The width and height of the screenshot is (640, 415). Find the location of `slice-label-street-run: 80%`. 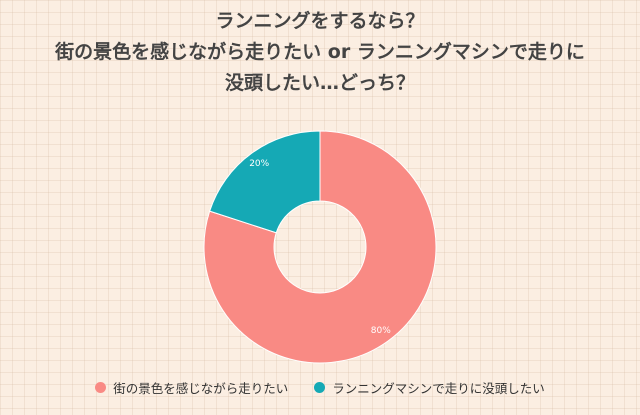

slice-label-street-run: 80% is located at coordinates (381, 331).